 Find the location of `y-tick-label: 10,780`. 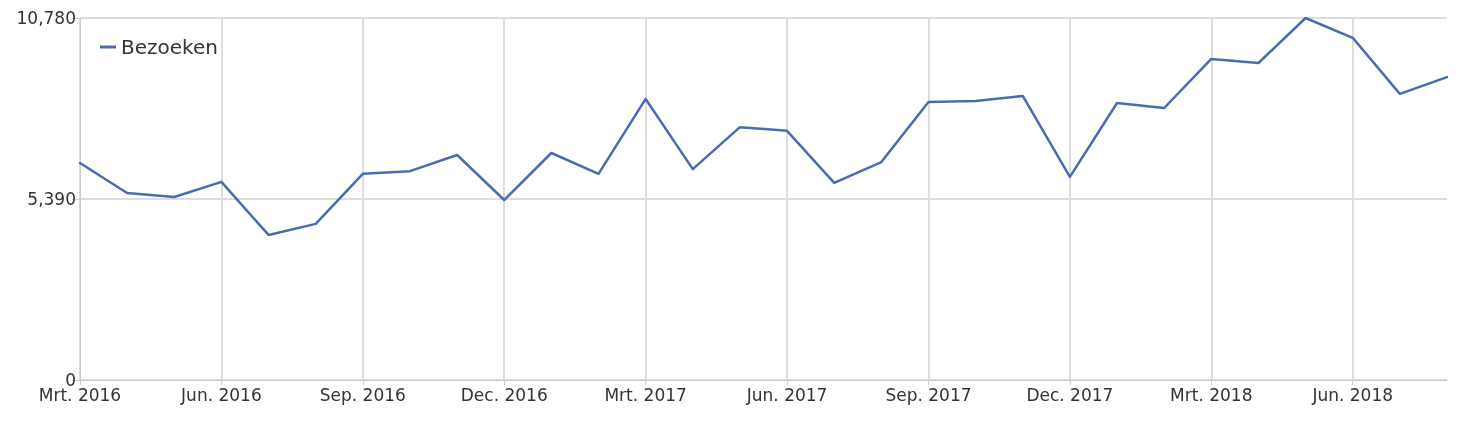

y-tick-label: 10,780 is located at coordinates (46, 18).